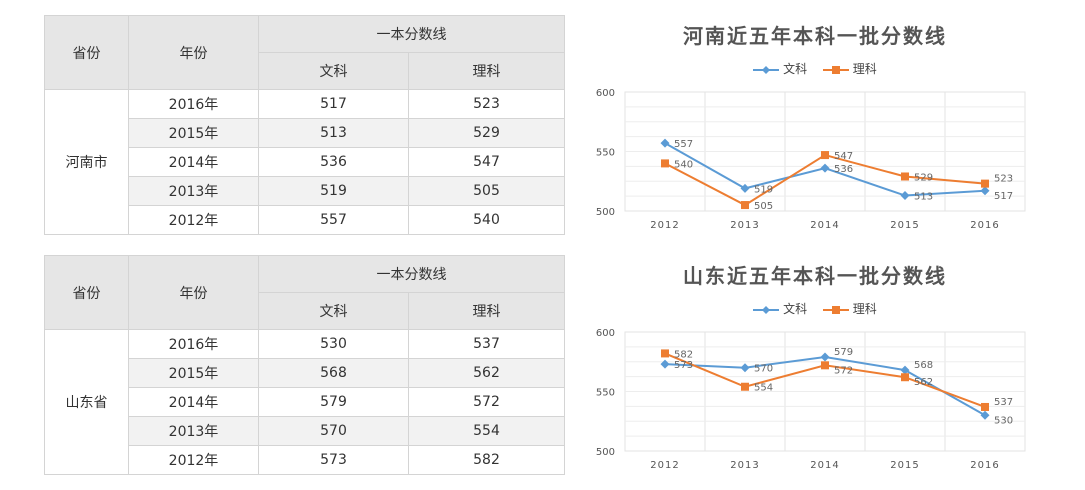  What do you see at coordinates (193, 162) in the screenshot?
I see `year-cell: 2014年` at bounding box center [193, 162].